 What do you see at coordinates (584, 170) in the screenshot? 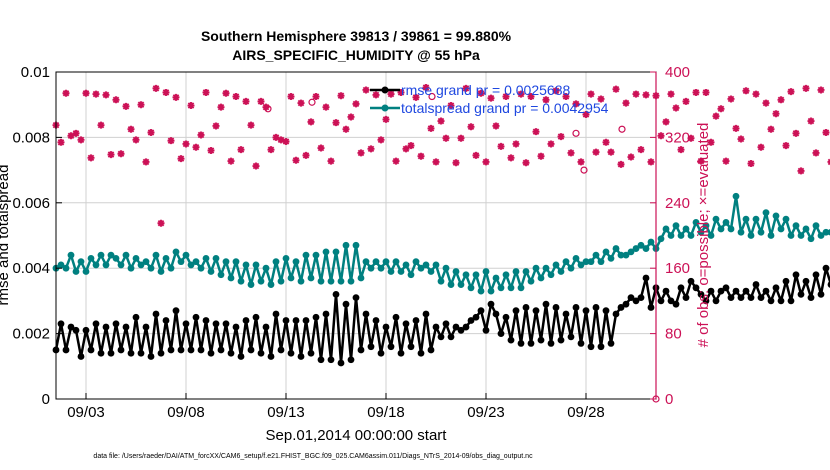
I see `obs-possible-marker` at bounding box center [584, 170].